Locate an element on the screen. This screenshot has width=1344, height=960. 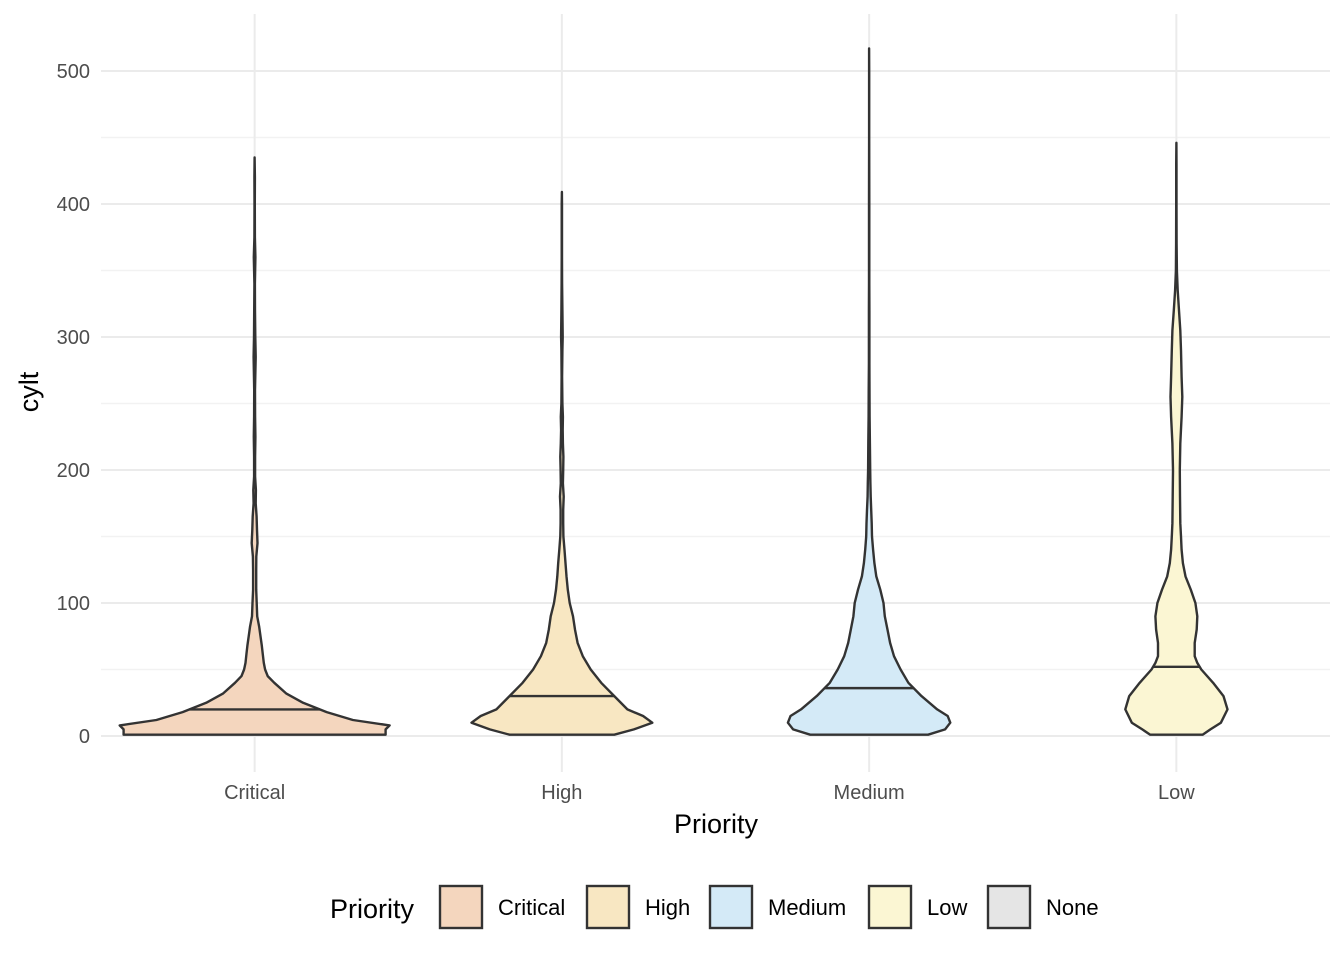
violin-high is located at coordinates (562, 463).